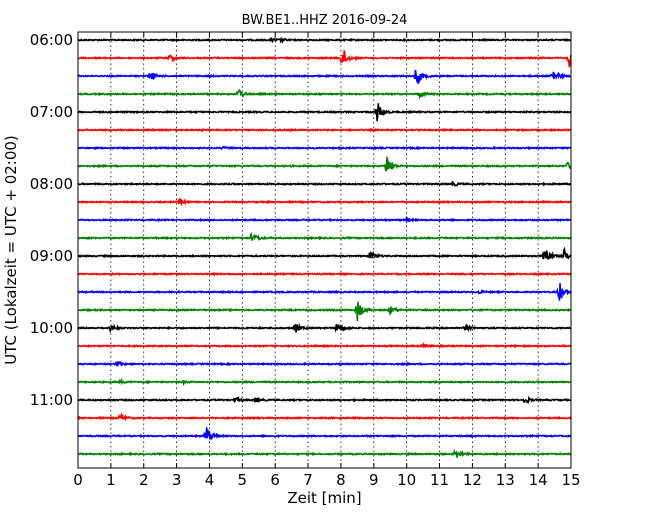 Image resolution: width=650 pixels, height=520 pixels. I want to click on trace-07:15, so click(324, 130).